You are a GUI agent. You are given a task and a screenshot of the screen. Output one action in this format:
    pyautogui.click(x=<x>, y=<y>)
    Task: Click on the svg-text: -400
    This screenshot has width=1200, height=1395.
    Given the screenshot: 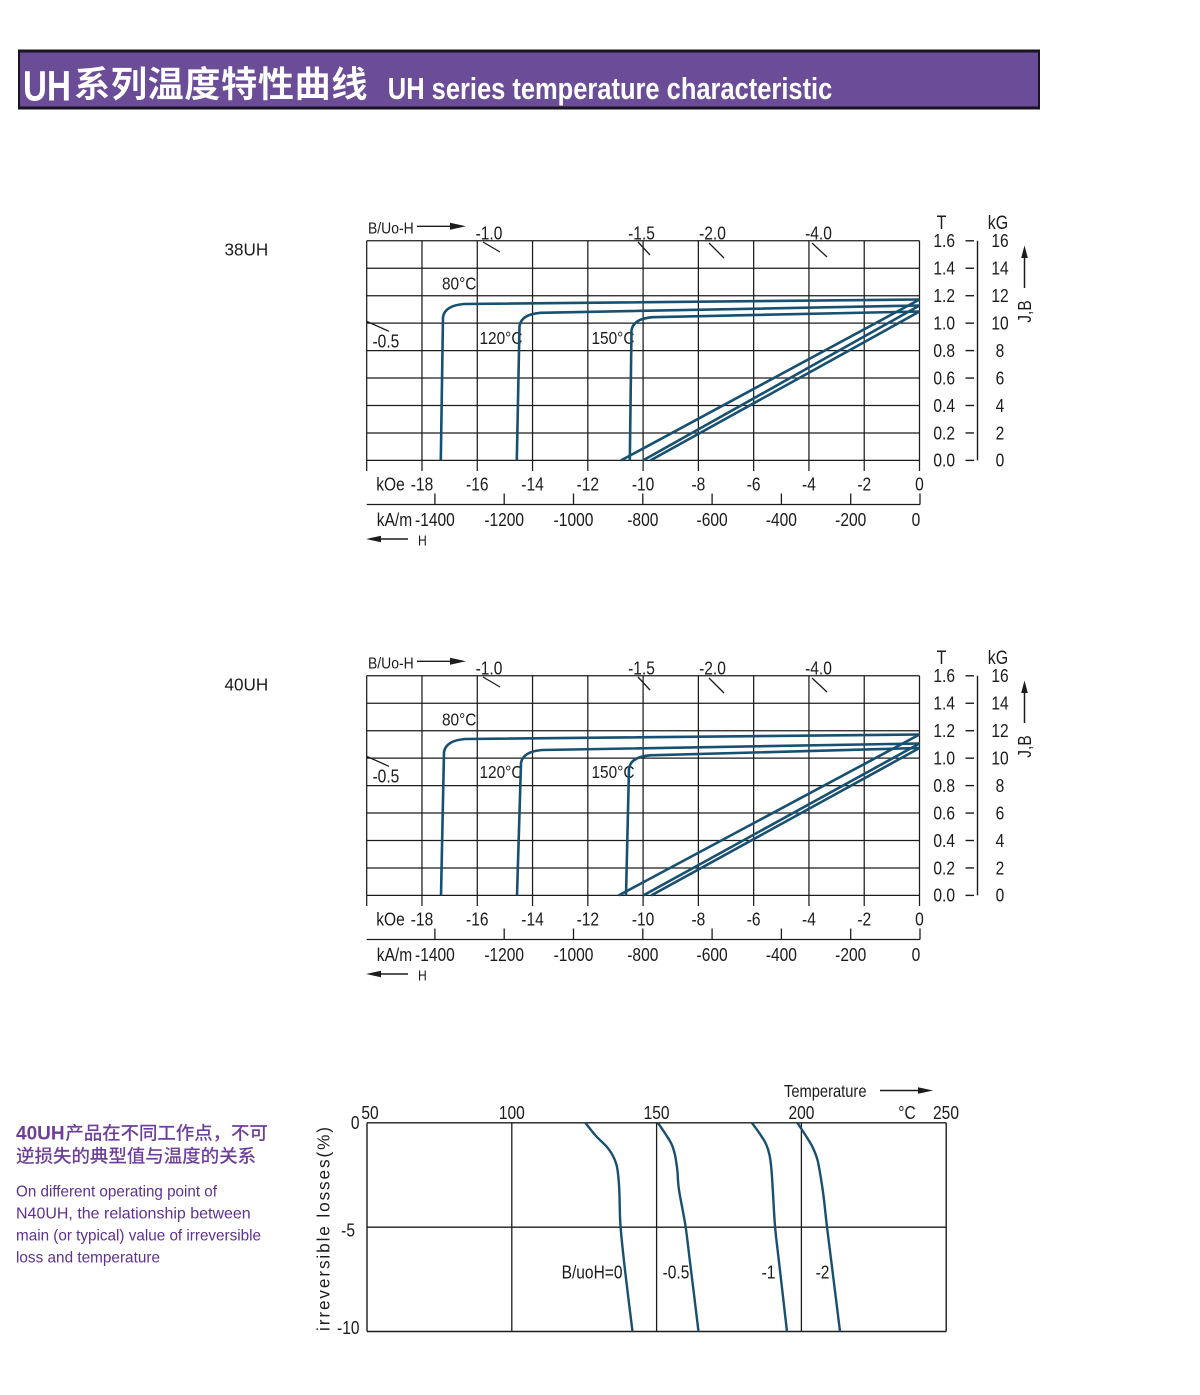 What is the action you would take?
    pyautogui.click(x=781, y=520)
    